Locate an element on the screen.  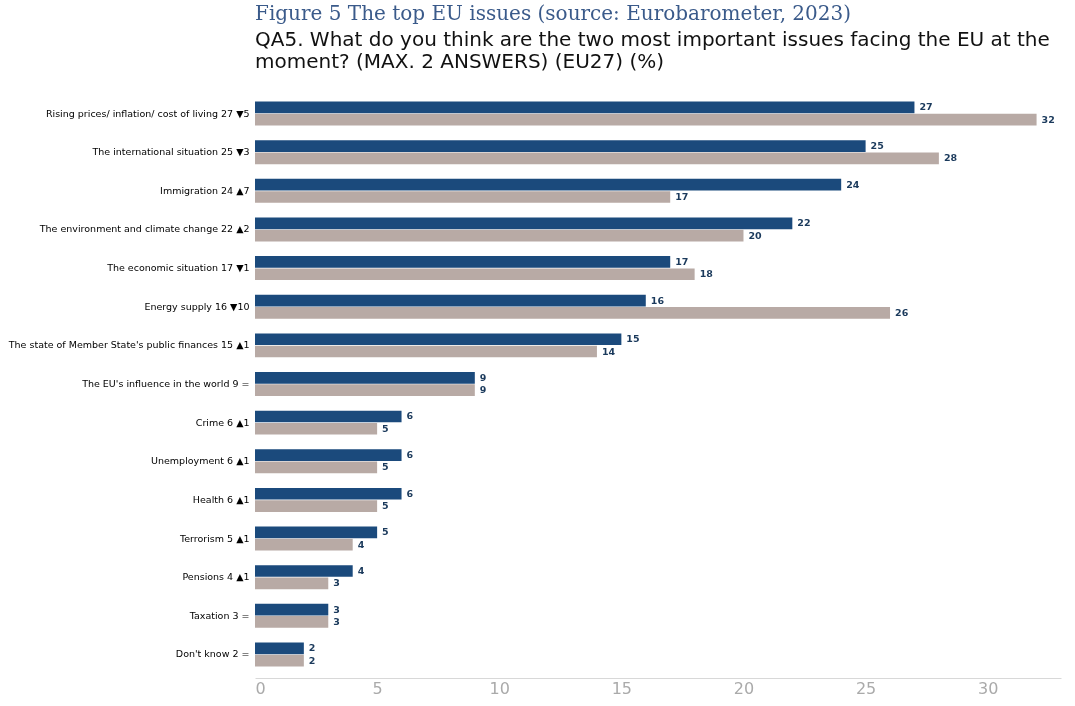
data-label: 15 is located at coordinates (633, 339).